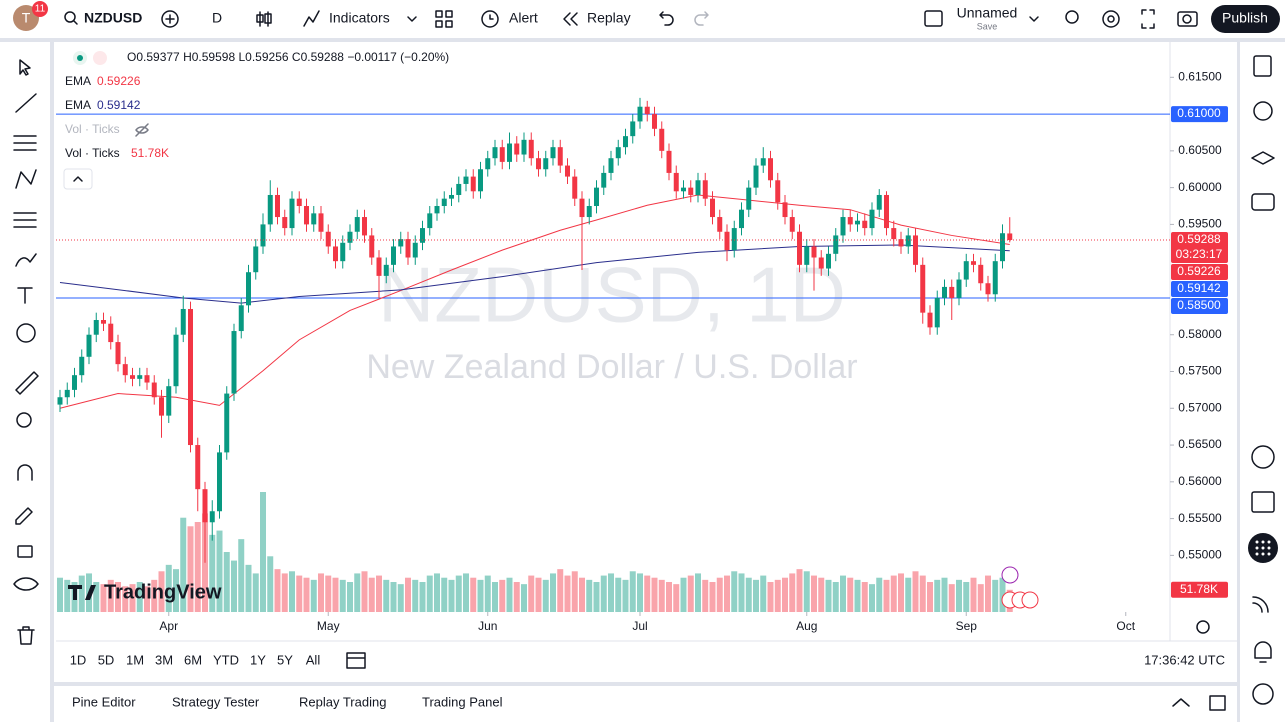 The height and width of the screenshot is (722, 1285). I want to click on search-icon, so click(70, 17).